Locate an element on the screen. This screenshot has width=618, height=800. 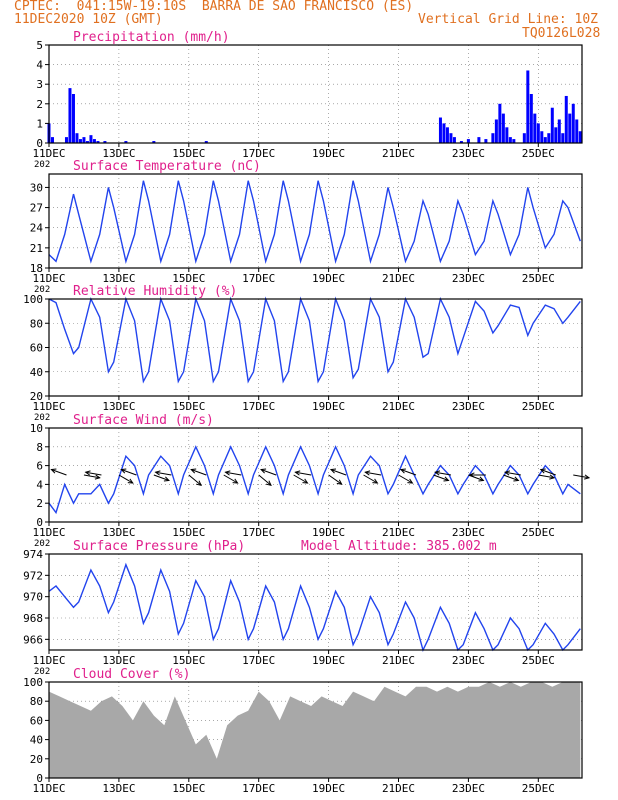
rh-line is located at coordinates (314, 340).